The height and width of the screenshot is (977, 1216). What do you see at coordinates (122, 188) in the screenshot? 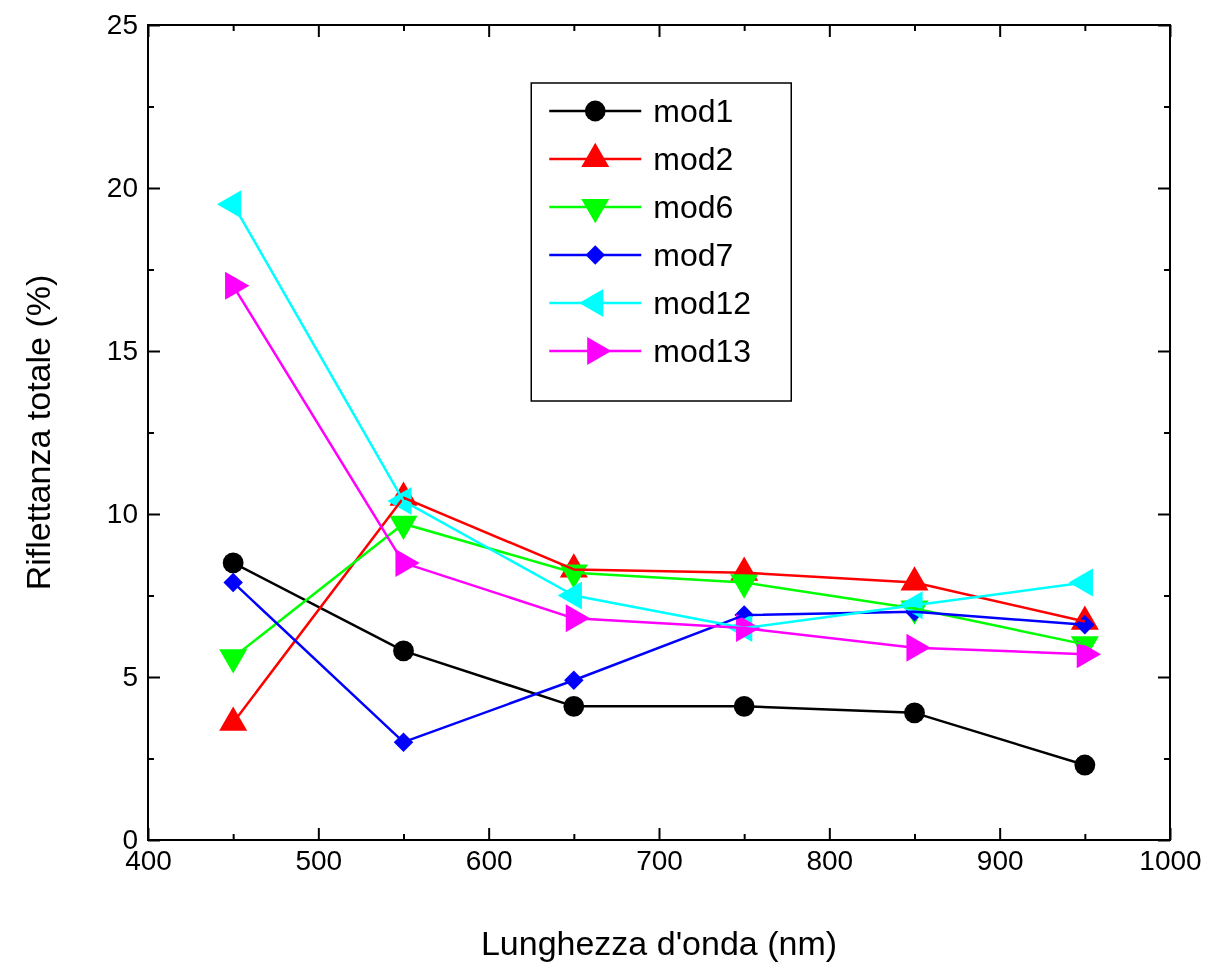
I see `y-tick-label: 20` at bounding box center [122, 188].